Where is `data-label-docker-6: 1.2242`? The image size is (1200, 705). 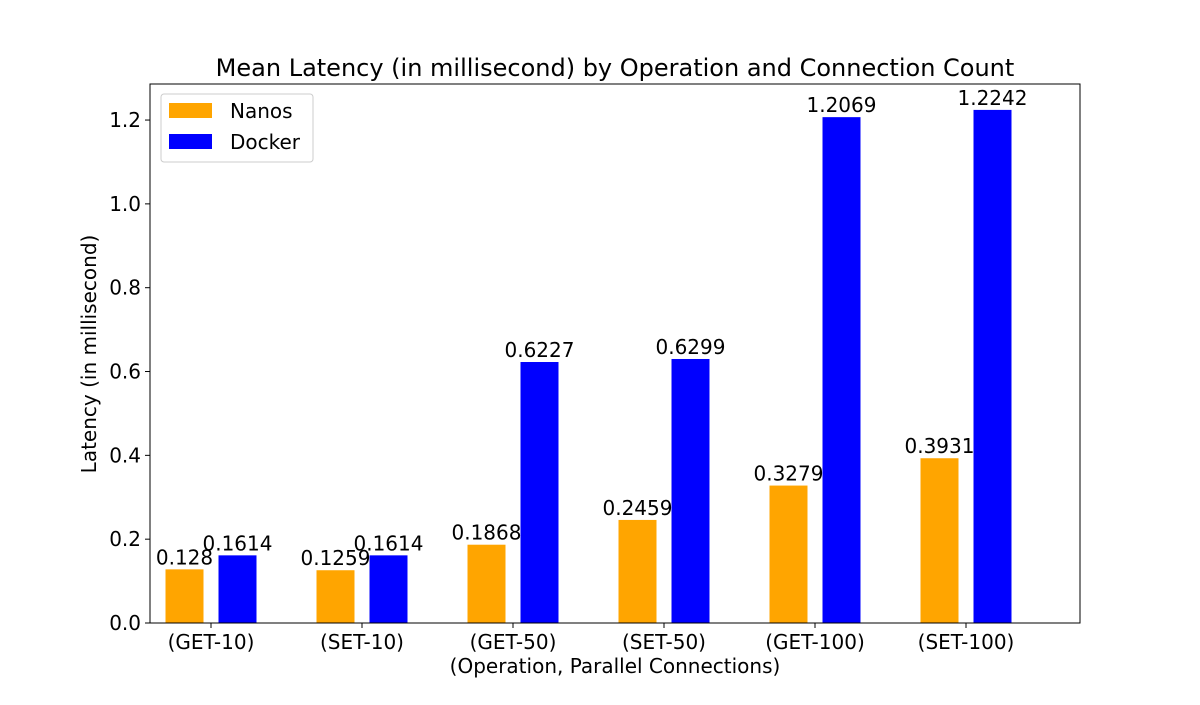
data-label-docker-6: 1.2242 is located at coordinates (993, 98).